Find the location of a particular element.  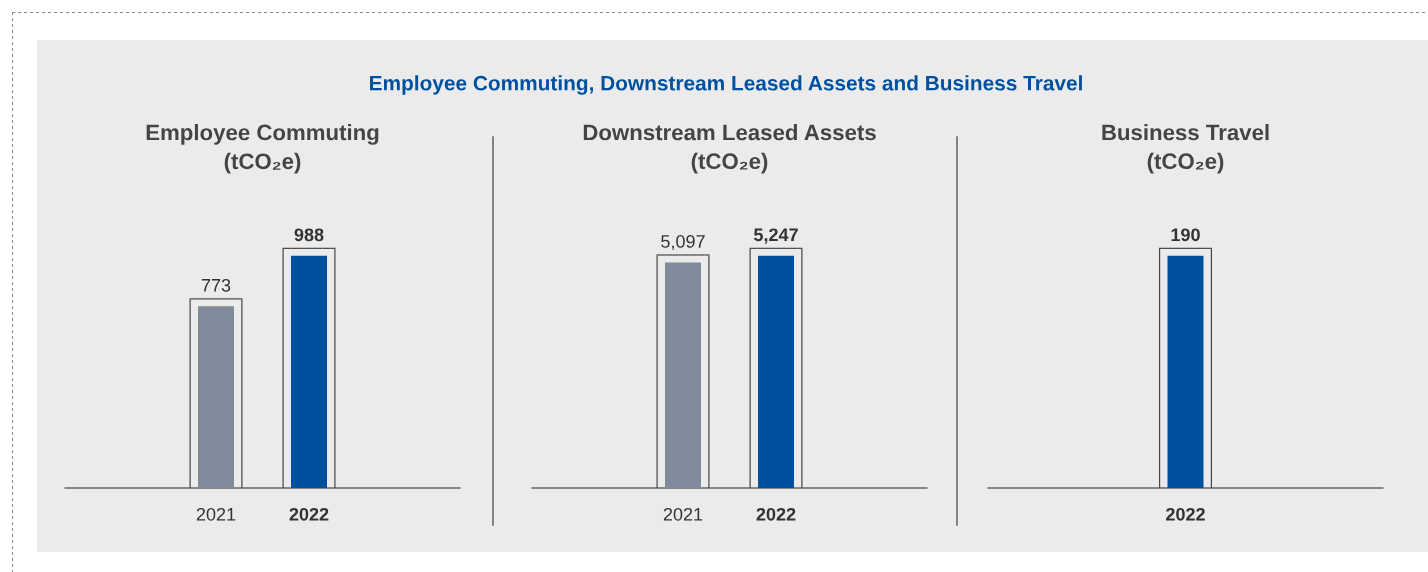

chart-title: Downstream Leased Assets (tCO₂e) is located at coordinates (729, 149).